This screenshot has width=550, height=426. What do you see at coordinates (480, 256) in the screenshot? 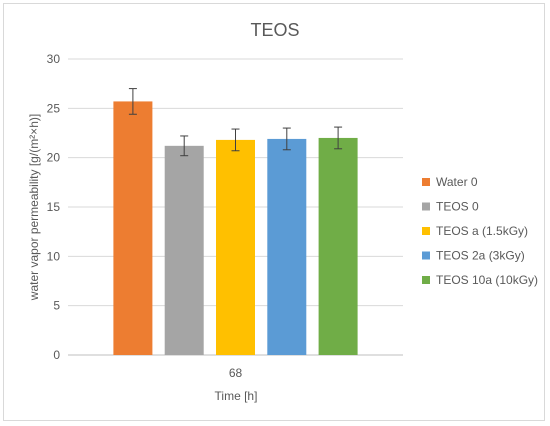
I see `legend-label: TEOS 2a (3kGy)` at bounding box center [480, 256].